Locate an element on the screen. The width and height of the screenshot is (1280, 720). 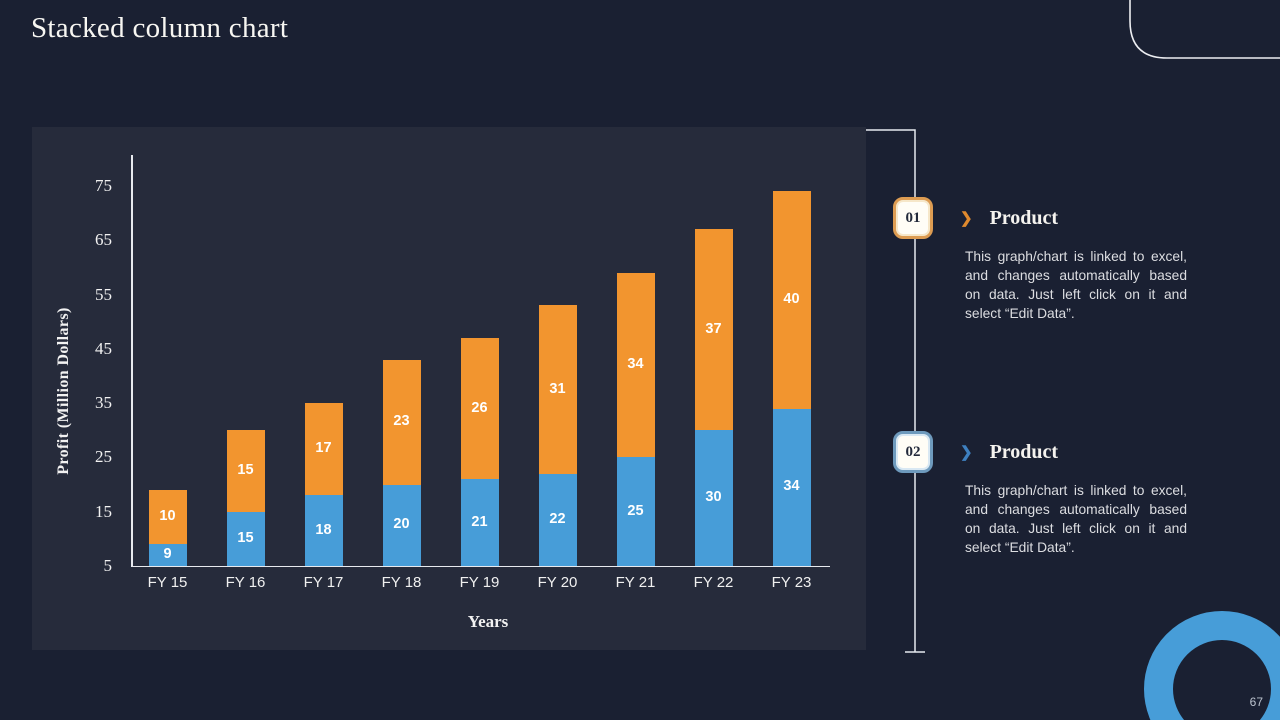
x-category-label: FY 22 is located at coordinates (713, 582).